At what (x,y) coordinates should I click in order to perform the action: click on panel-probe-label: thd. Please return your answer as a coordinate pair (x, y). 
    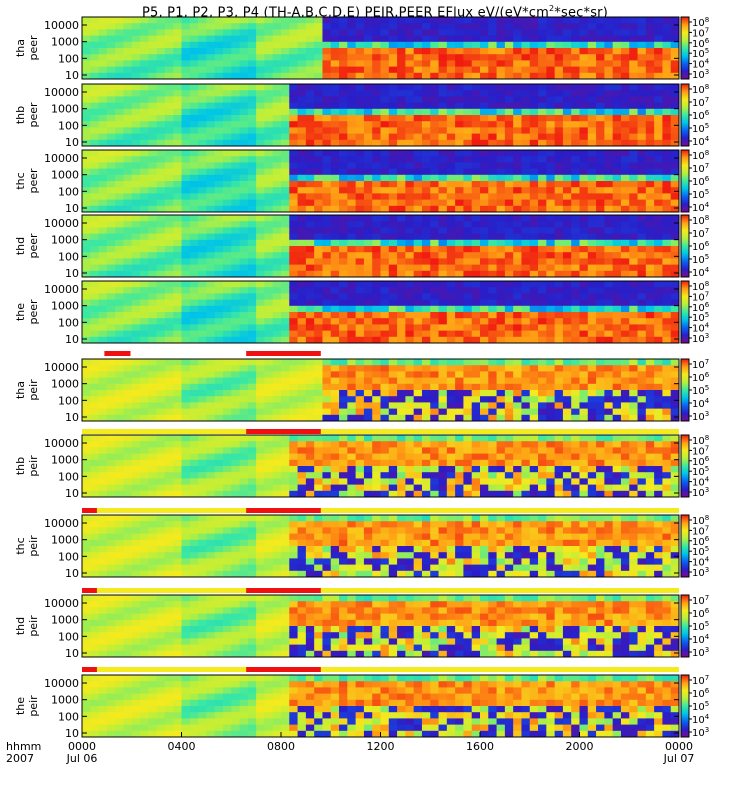
    Looking at the image, I should click on (20, 246).